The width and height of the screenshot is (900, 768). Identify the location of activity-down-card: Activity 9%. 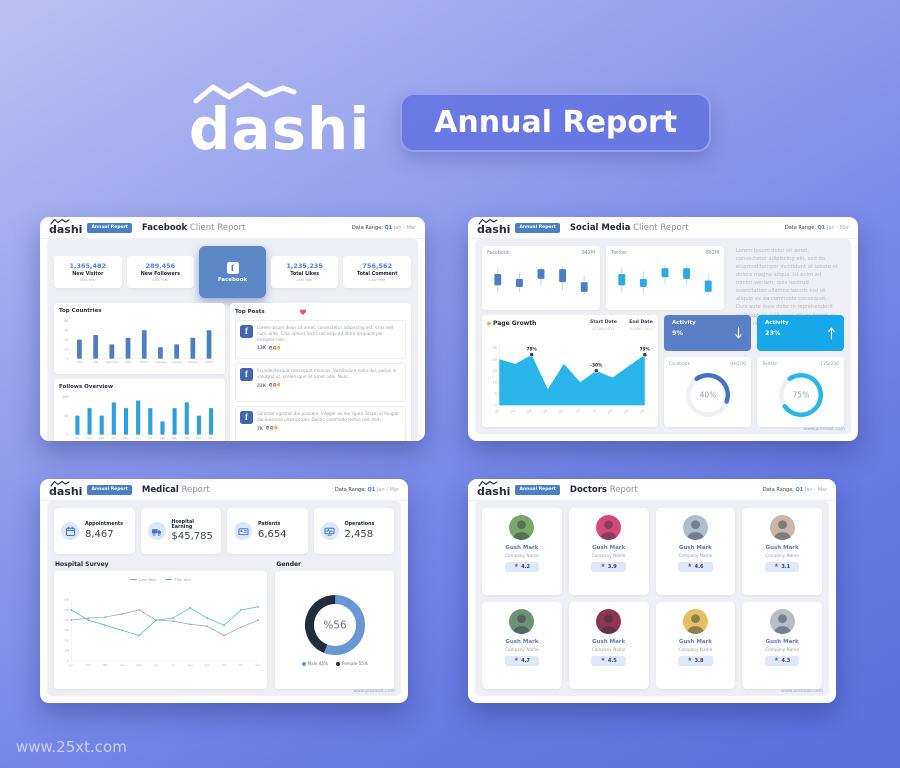
(707, 333).